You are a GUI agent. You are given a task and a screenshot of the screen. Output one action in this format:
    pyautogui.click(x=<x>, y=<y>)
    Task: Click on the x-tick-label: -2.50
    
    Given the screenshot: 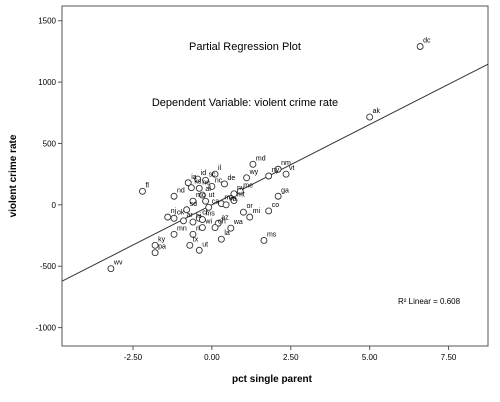 What is the action you would take?
    pyautogui.click(x=133, y=357)
    